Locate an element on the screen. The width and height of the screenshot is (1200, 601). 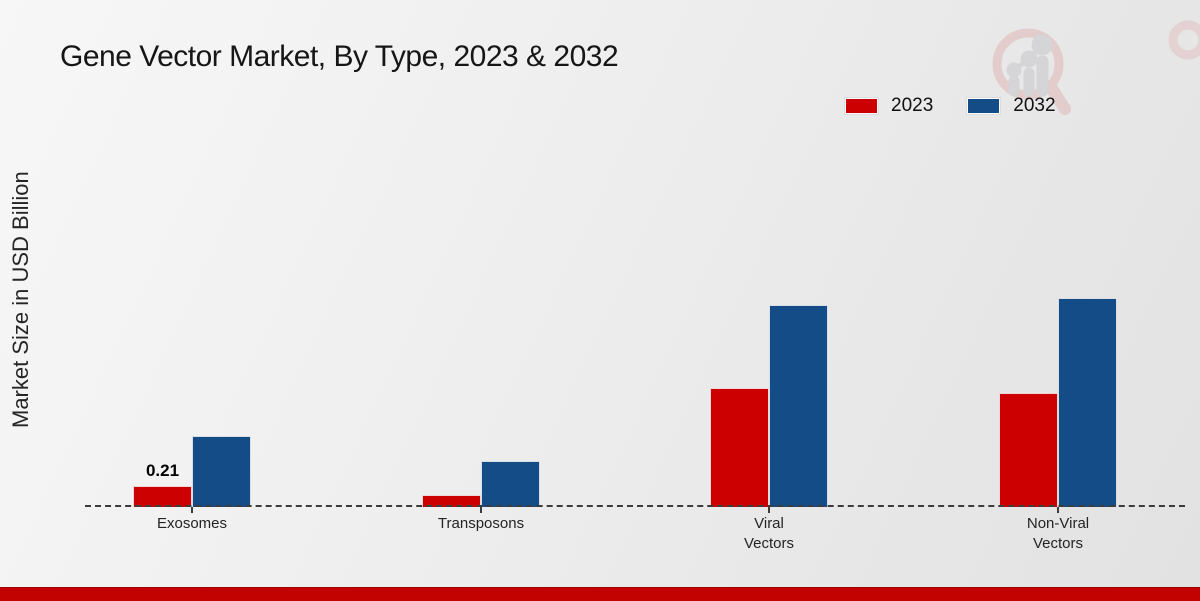
category-label-non-viral-vectors: Non-Viral Vectors is located at coordinates (1058, 533).